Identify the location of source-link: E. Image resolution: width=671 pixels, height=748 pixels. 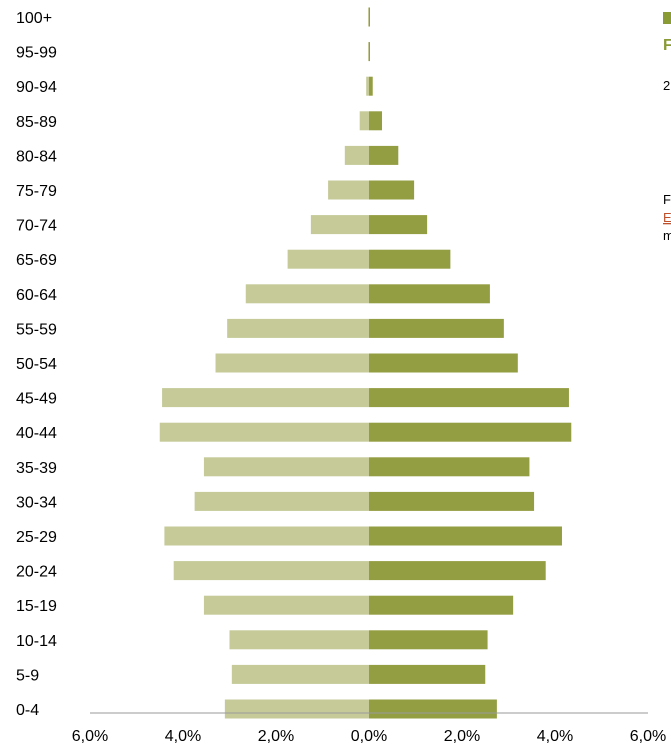
(667, 217).